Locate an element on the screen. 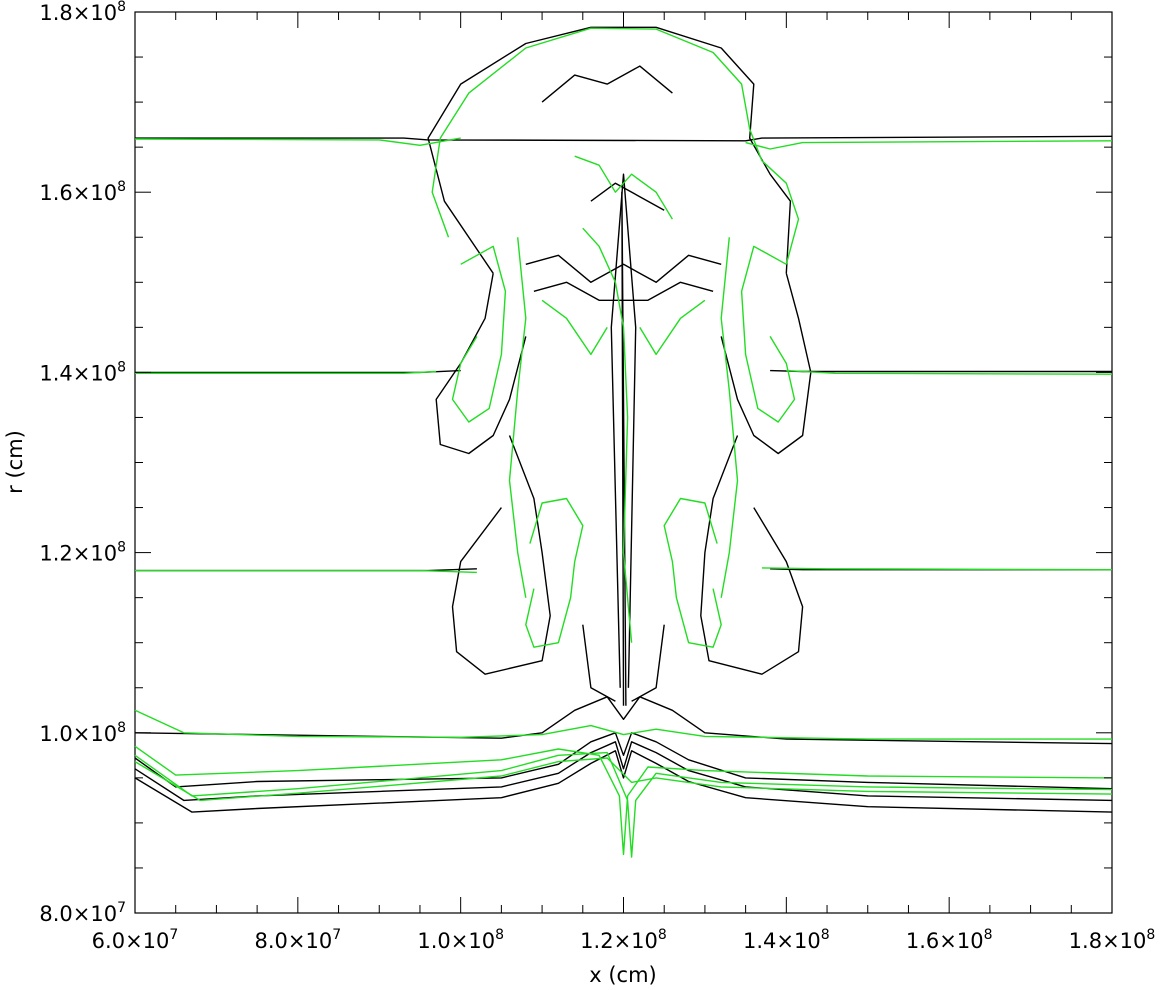 This screenshot has height=990, width=1172. x-tick-label: 1.4×108 is located at coordinates (786, 940).